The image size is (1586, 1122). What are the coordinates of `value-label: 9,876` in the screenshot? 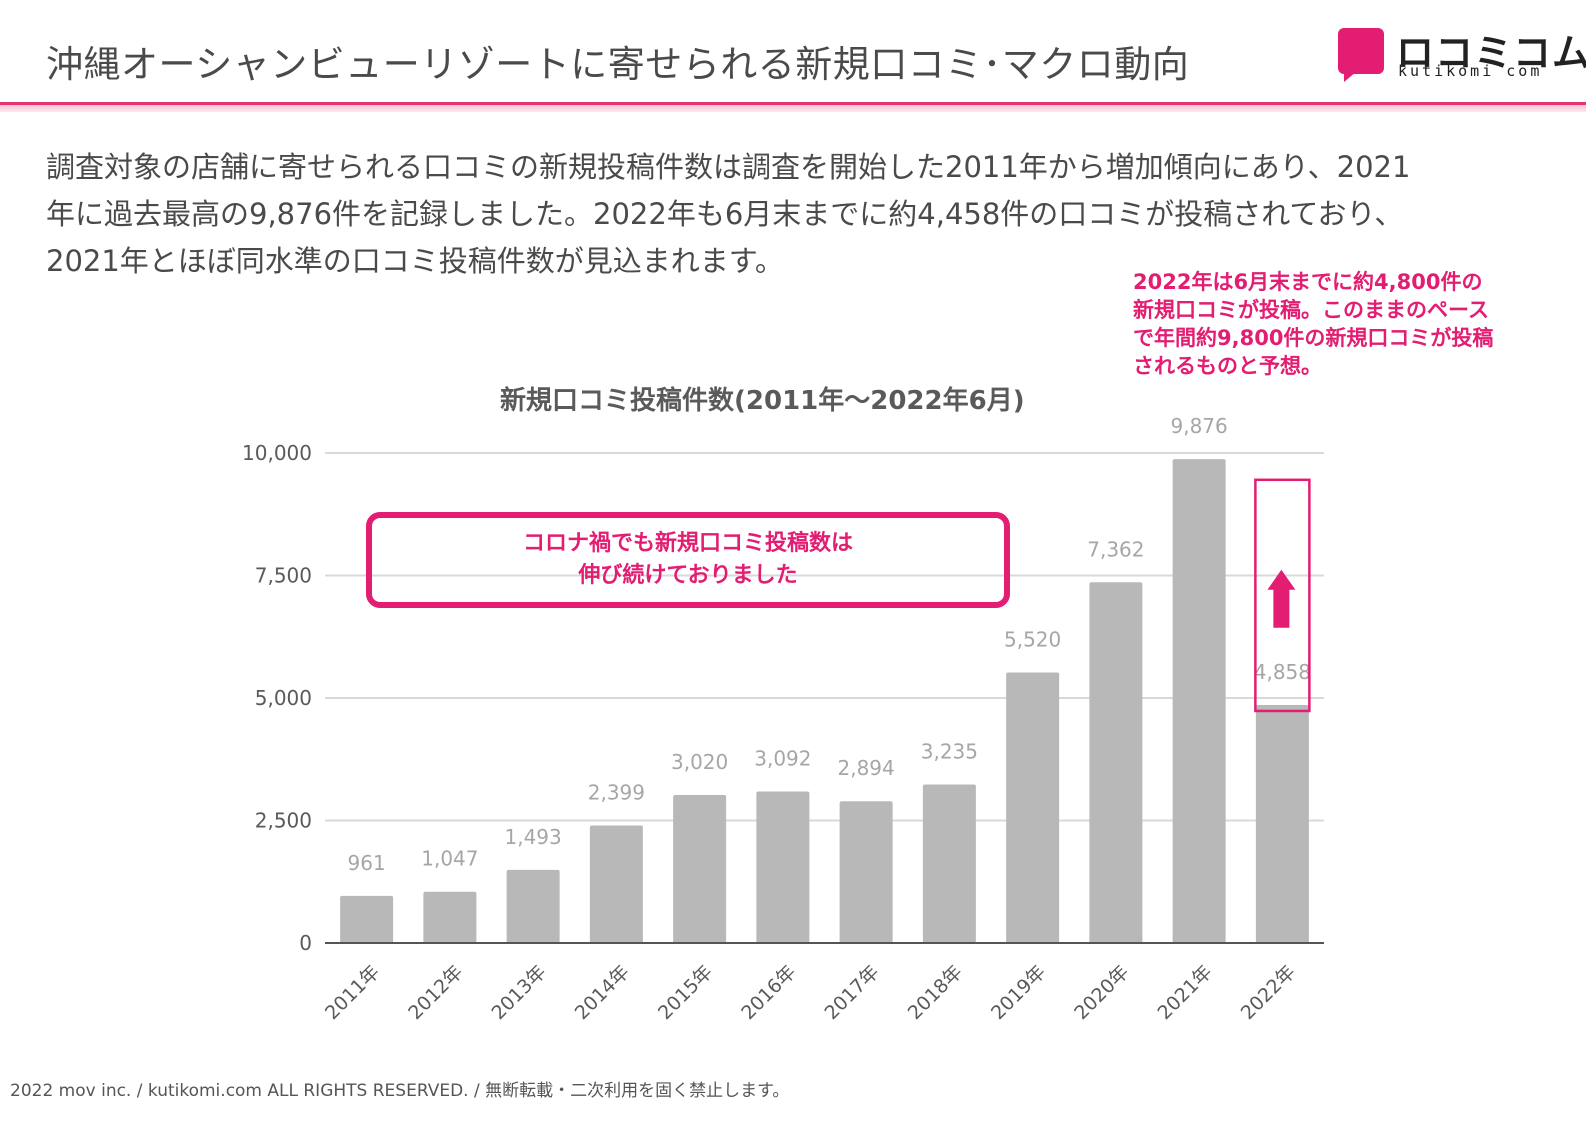 It's located at (1198, 426).